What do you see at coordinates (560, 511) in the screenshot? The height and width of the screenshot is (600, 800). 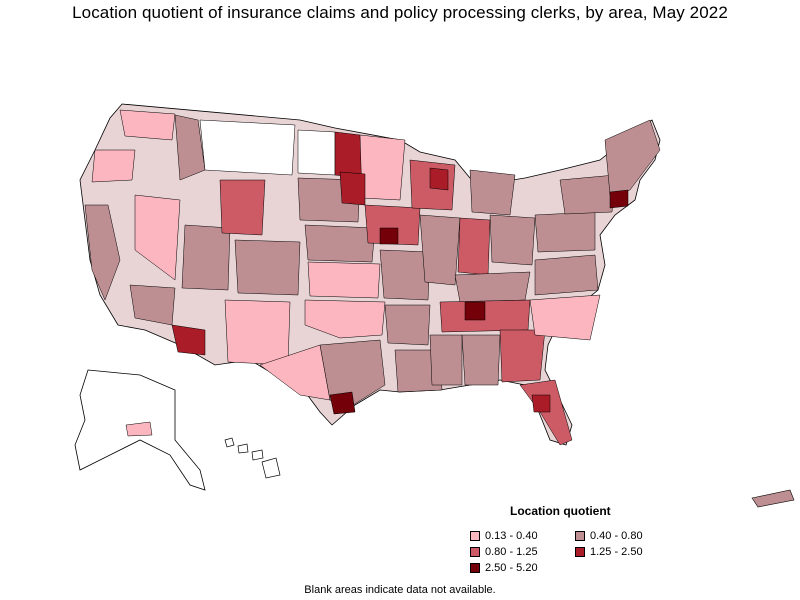 I see `legend-title: Location quotient` at bounding box center [560, 511].